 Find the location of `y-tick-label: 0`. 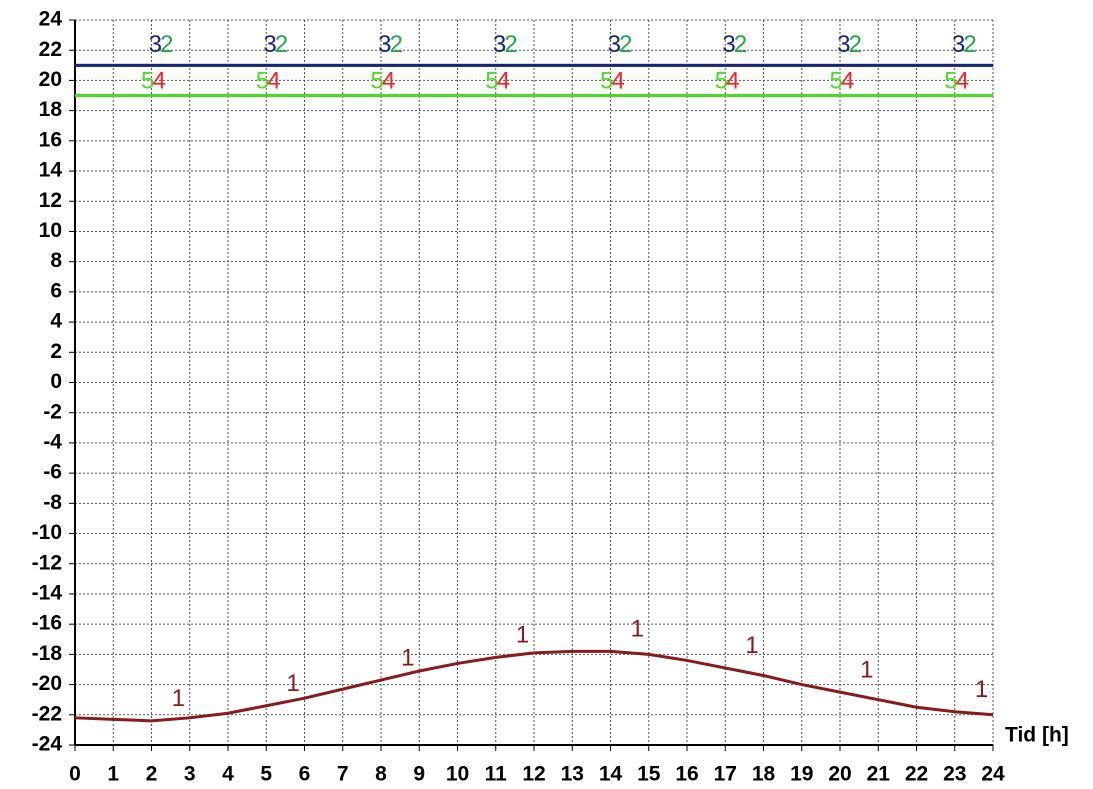

y-tick-label: 0 is located at coordinates (56, 381).